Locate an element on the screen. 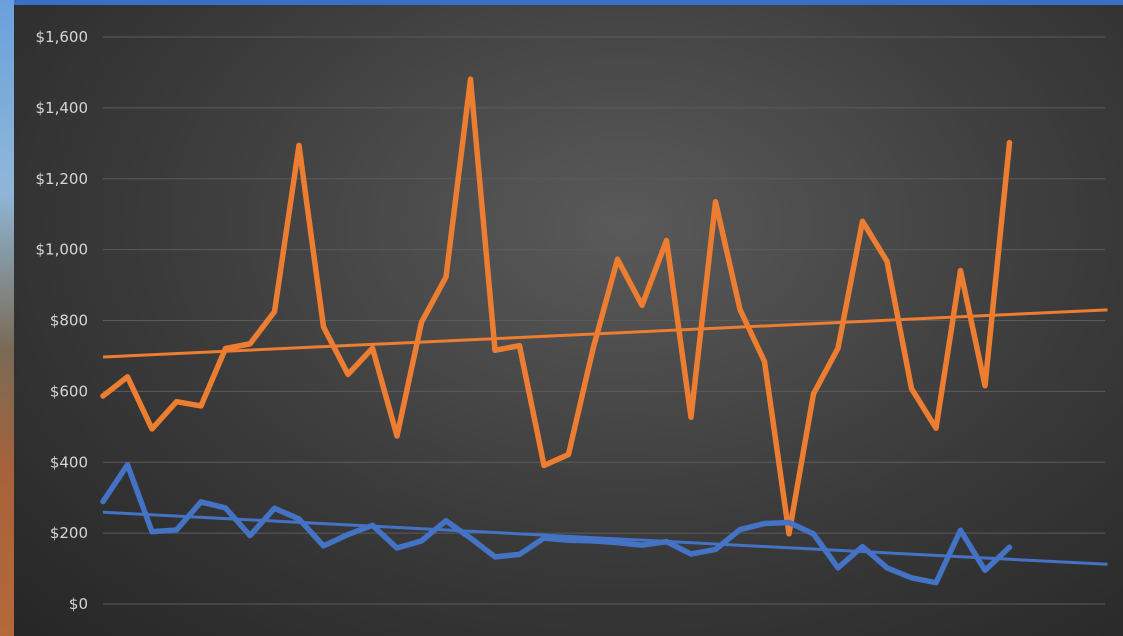 This screenshot has width=1123, height=636. y-tick-label: $1,400 is located at coordinates (62, 108).